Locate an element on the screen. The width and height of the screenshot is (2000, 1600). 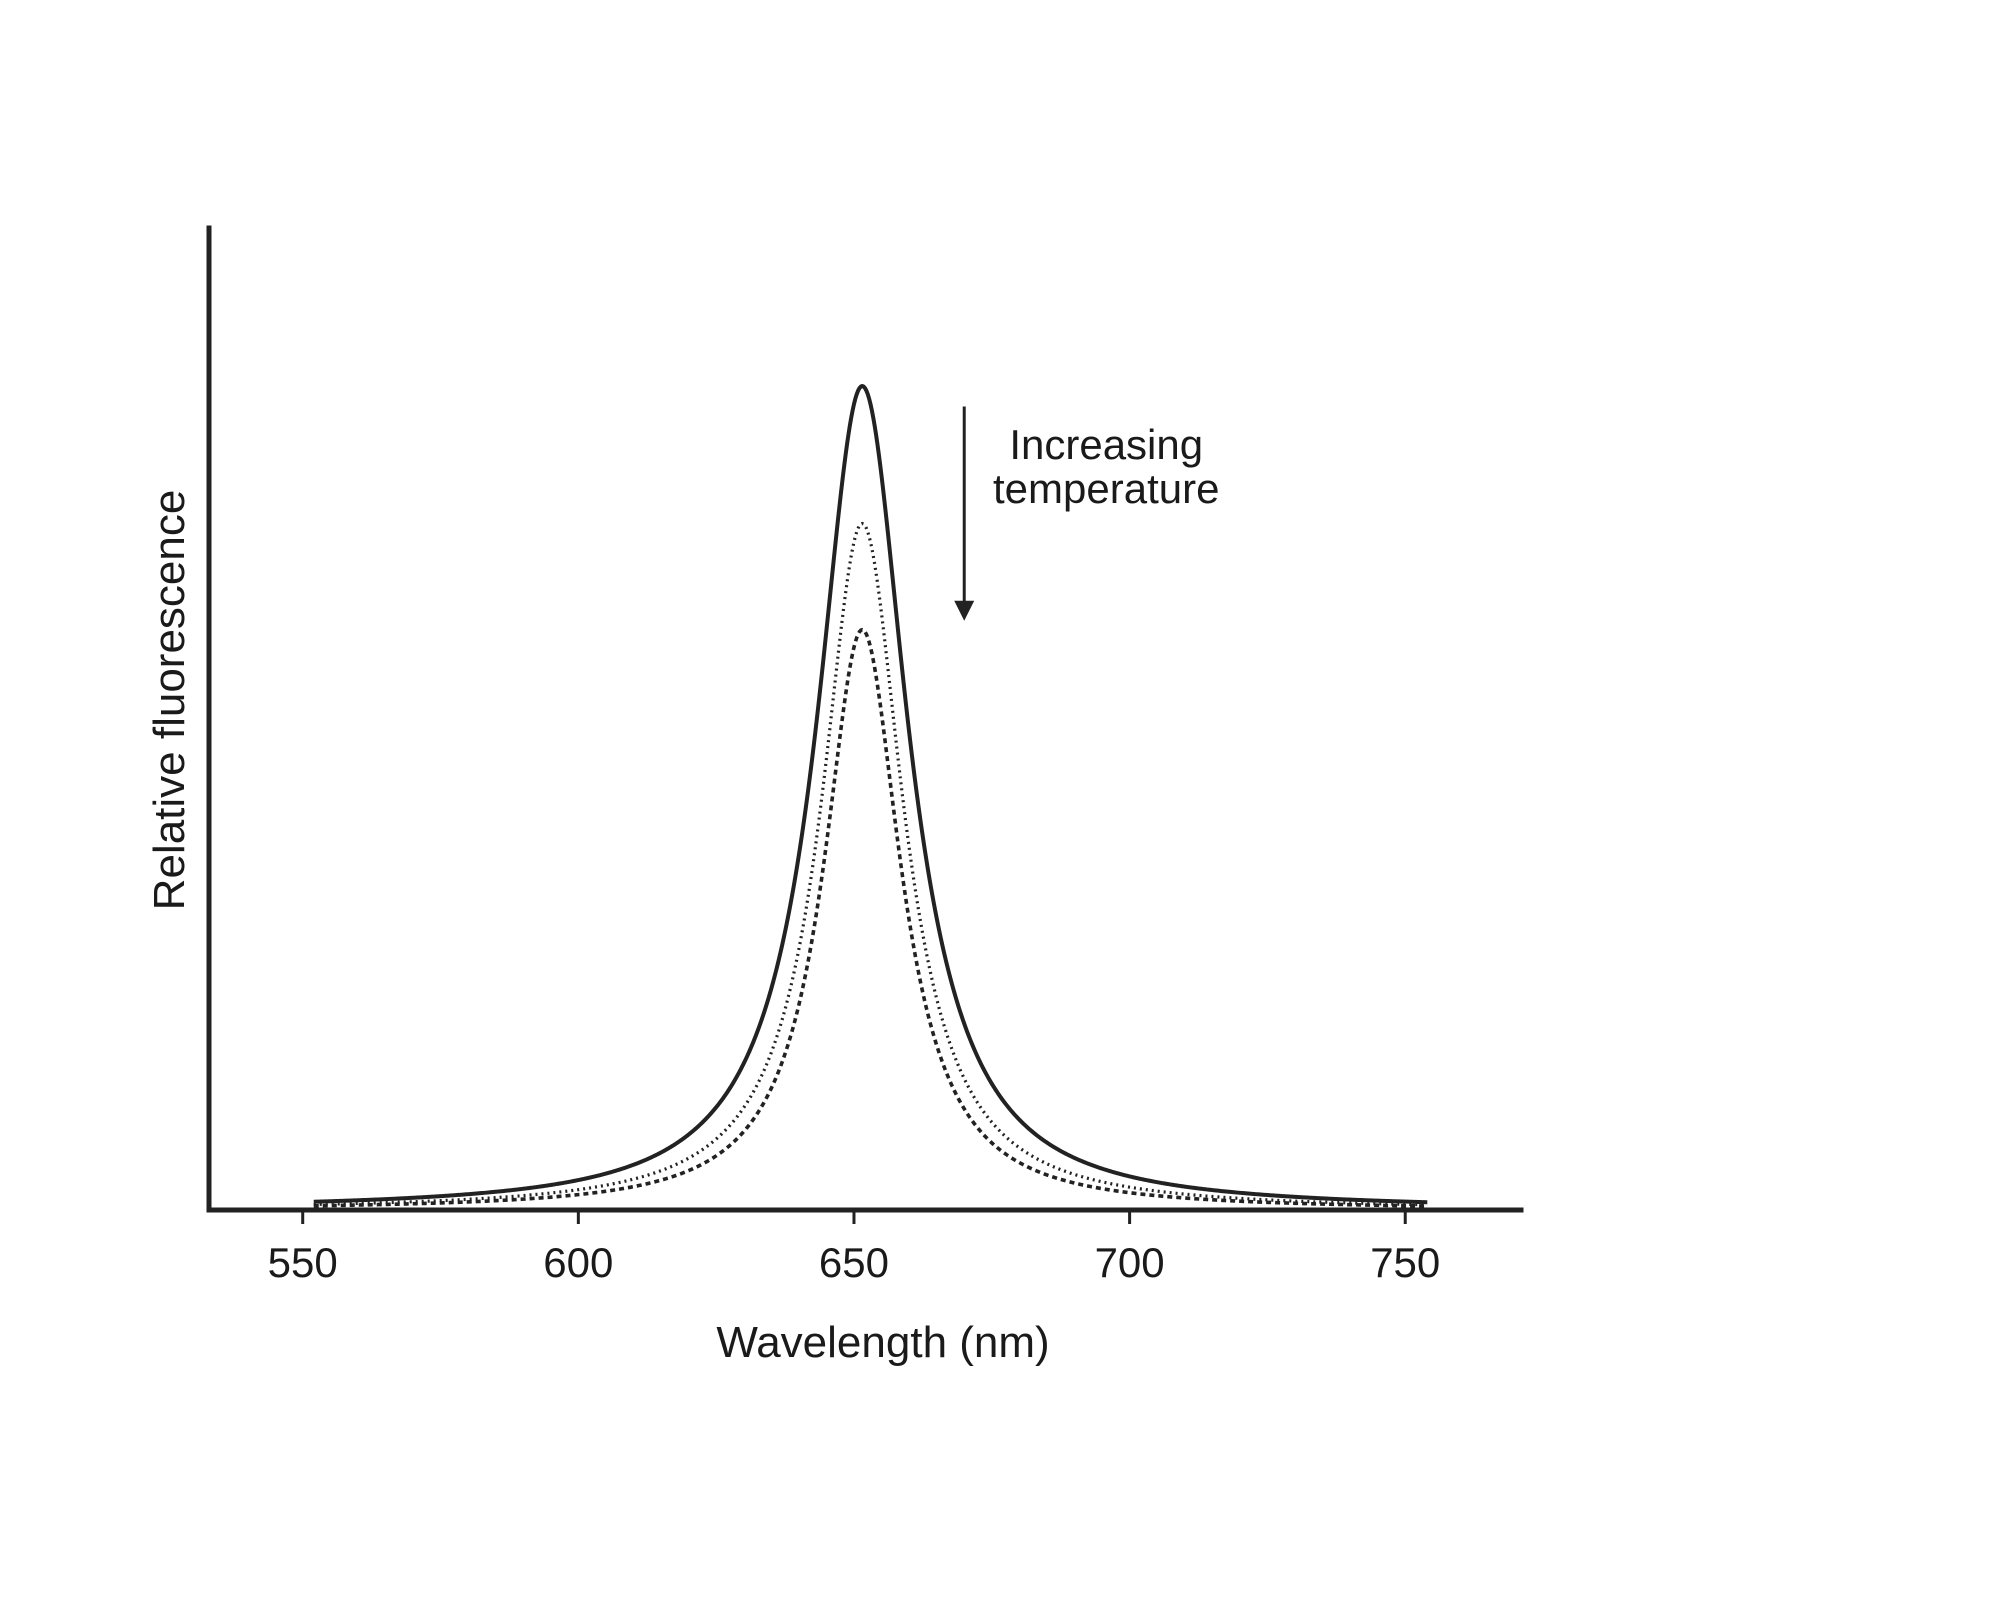
annotation-line-2: temperature is located at coordinates (1106, 488).